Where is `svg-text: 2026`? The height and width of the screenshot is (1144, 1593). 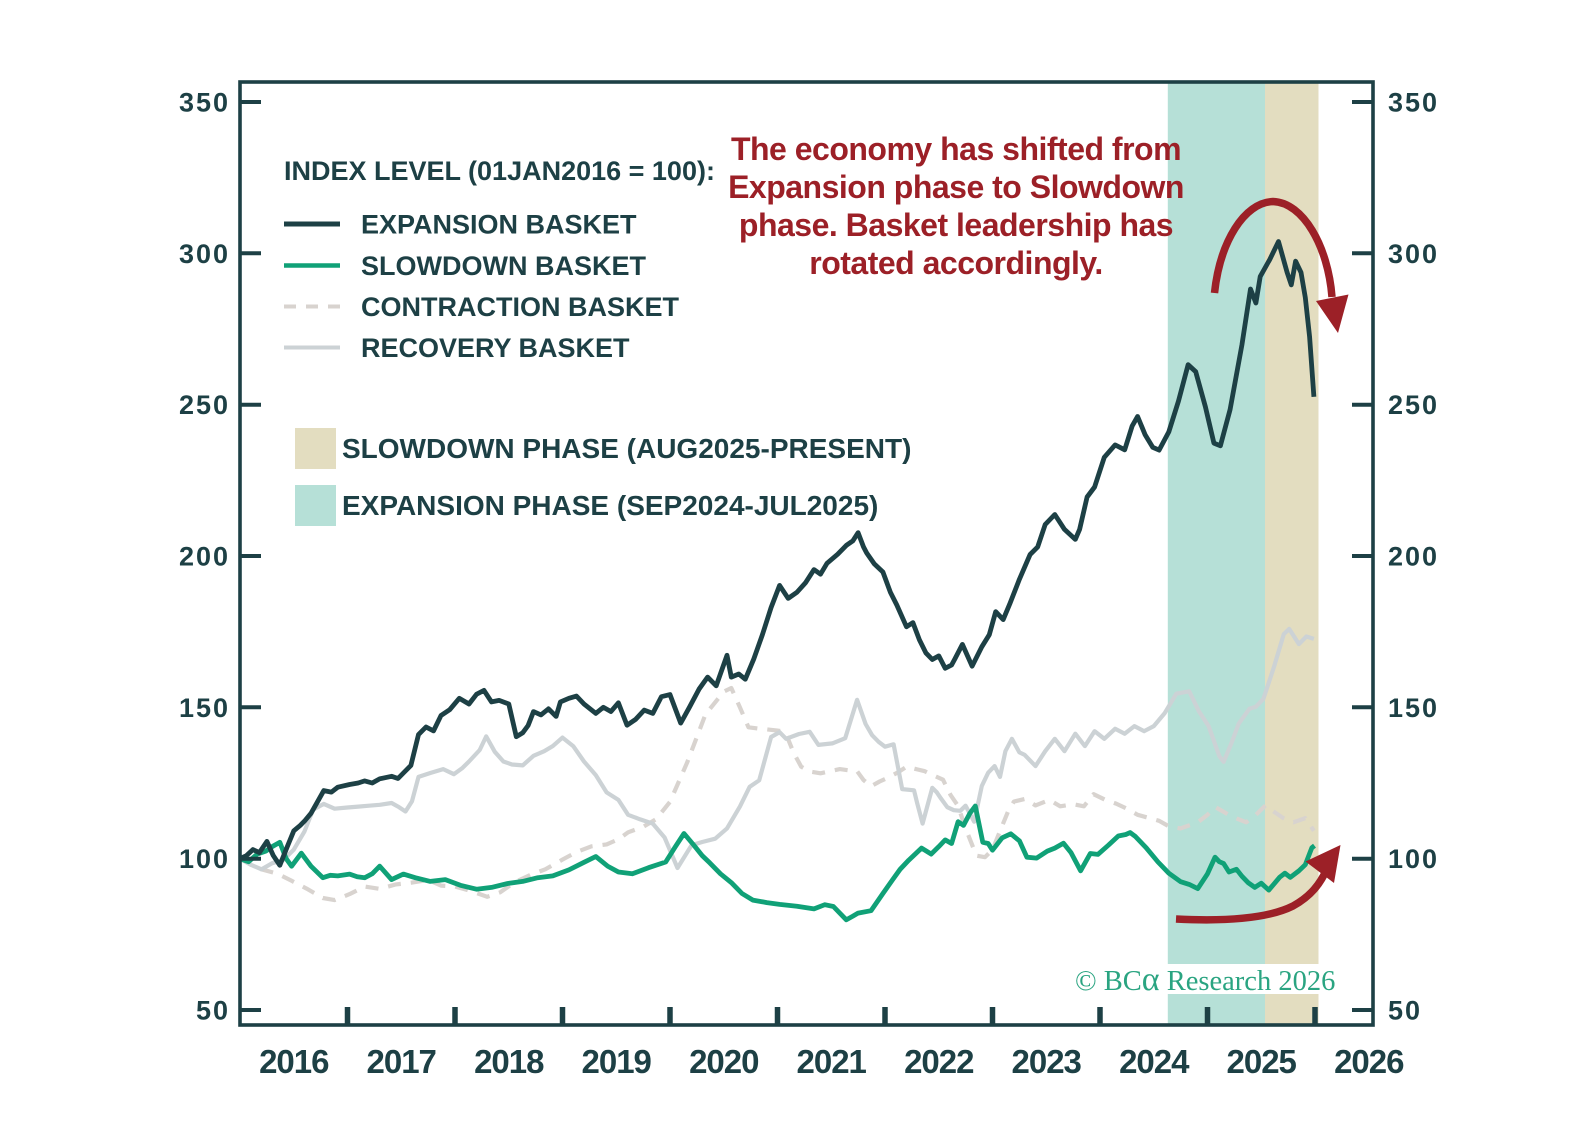 svg-text: 2026 is located at coordinates (1369, 1061).